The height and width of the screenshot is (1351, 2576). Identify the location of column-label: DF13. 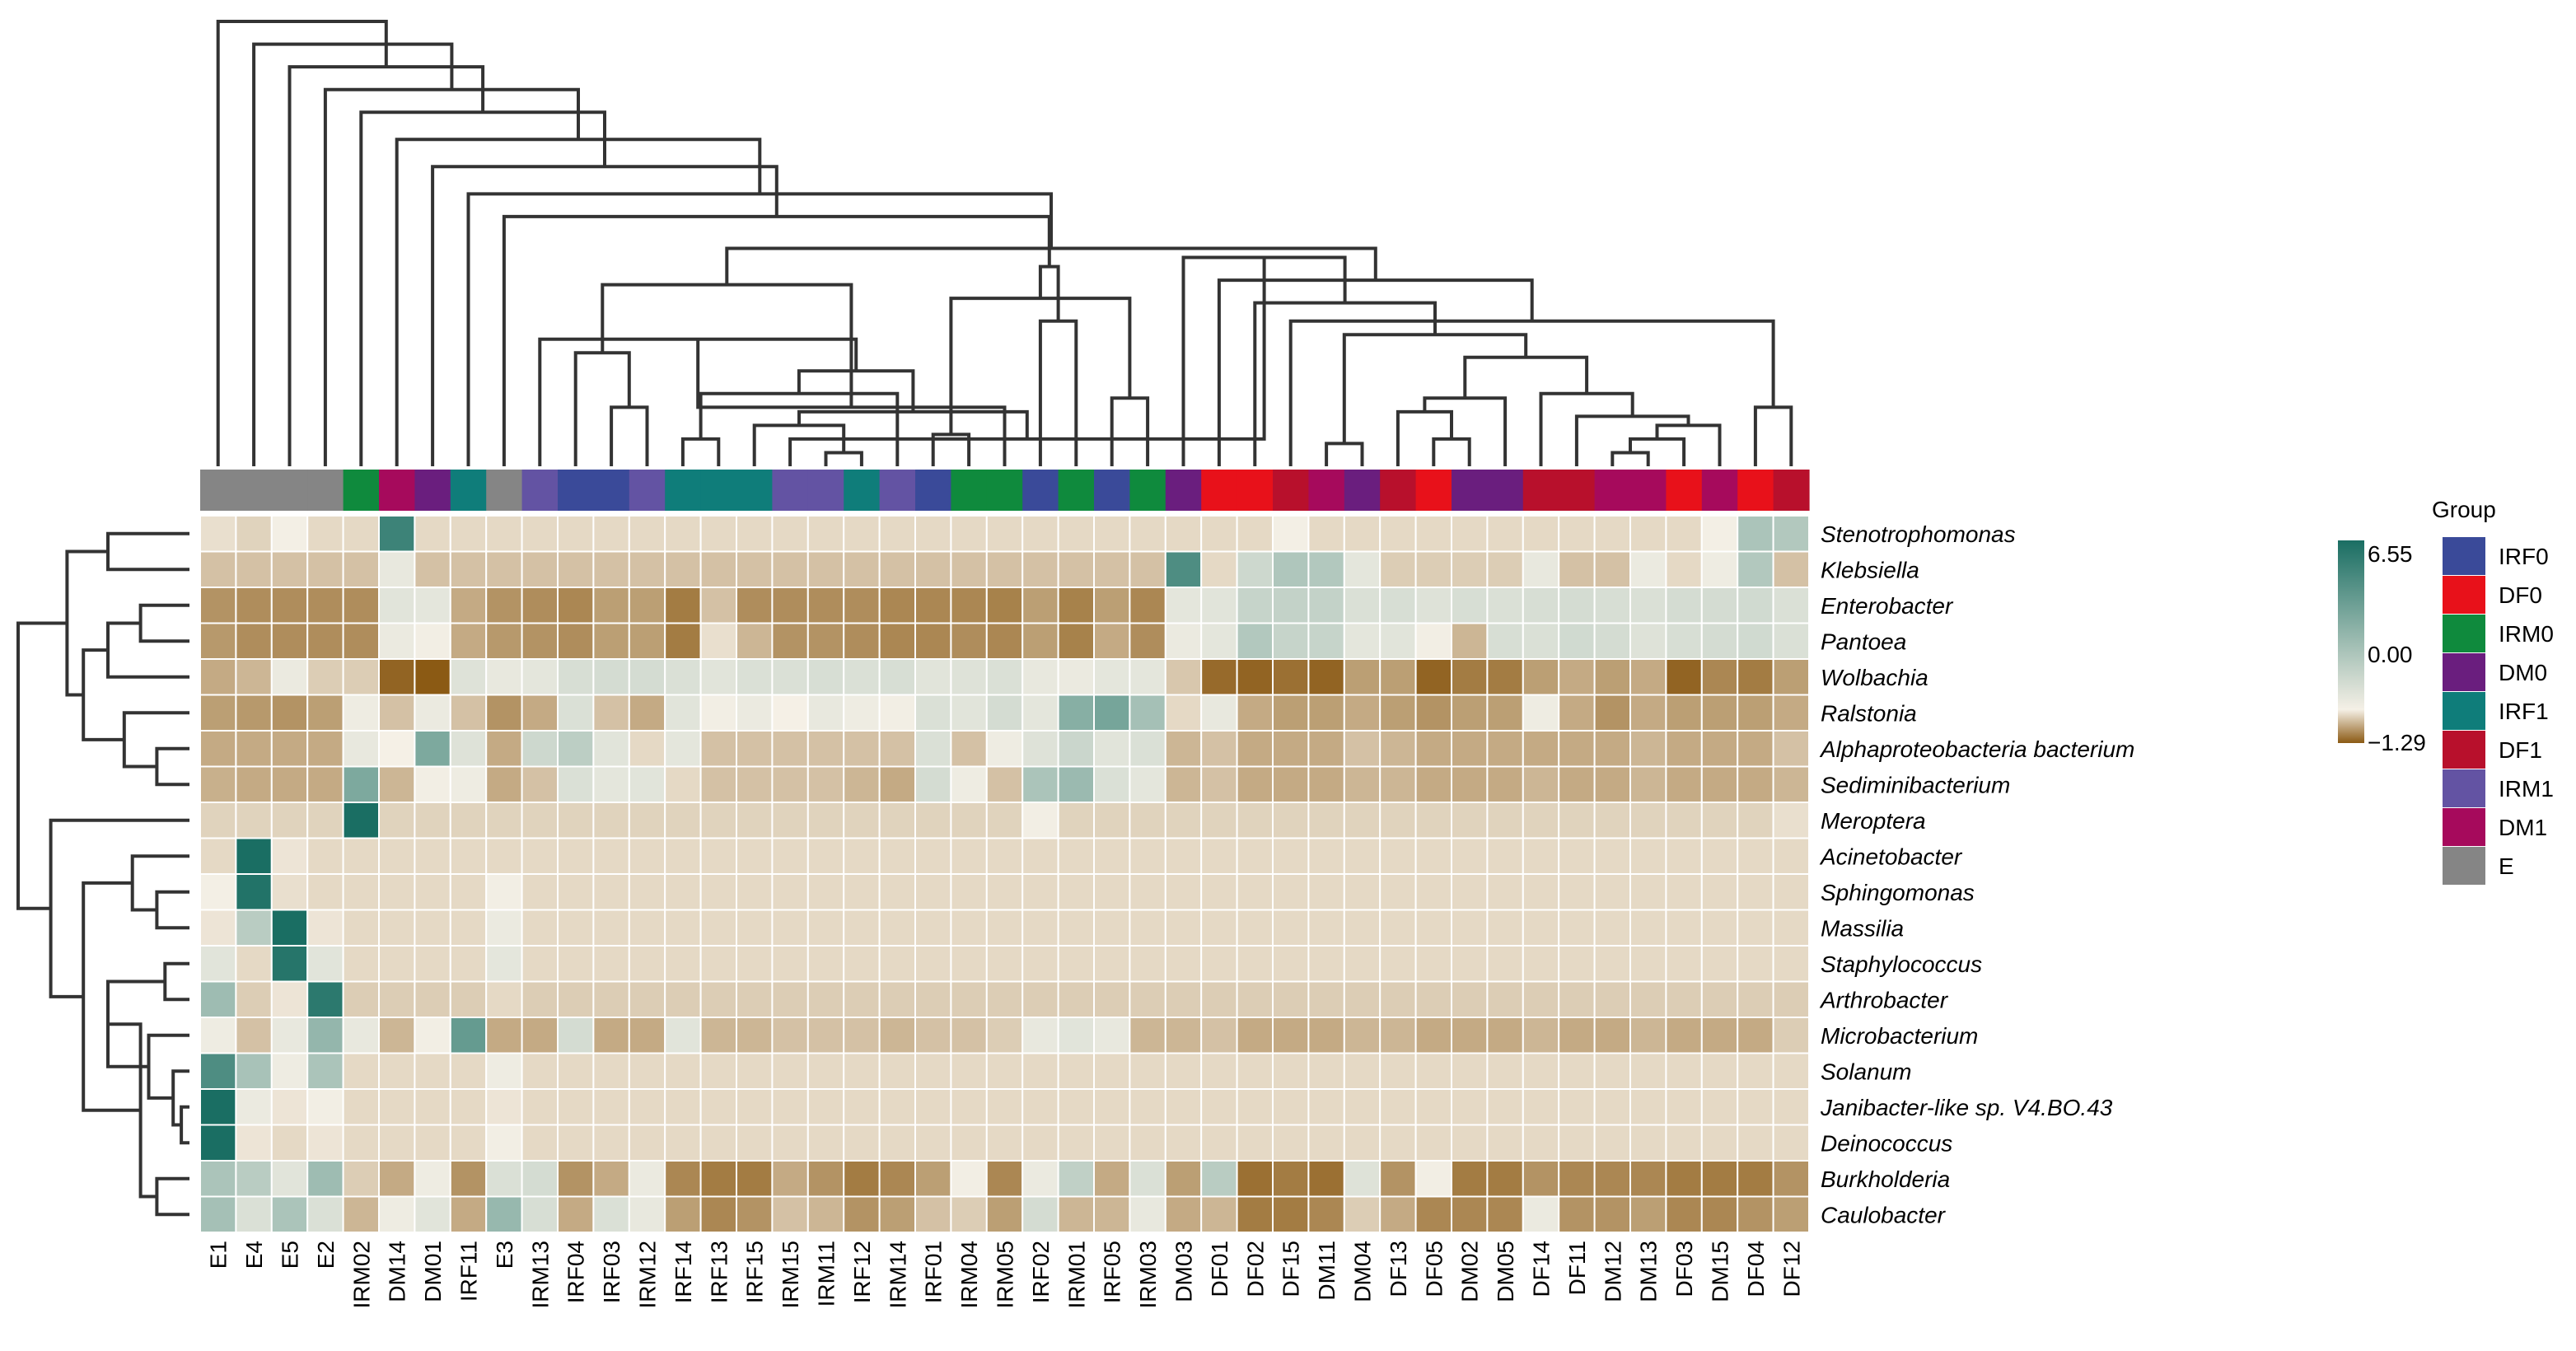
(1398, 1269).